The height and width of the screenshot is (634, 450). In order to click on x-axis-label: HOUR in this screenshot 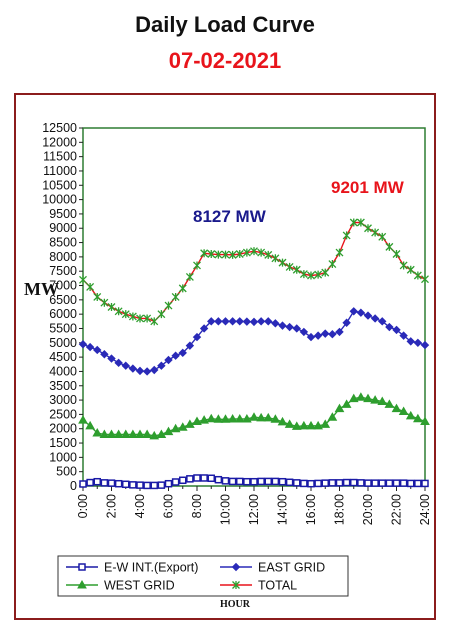, I will do `click(235, 604)`.